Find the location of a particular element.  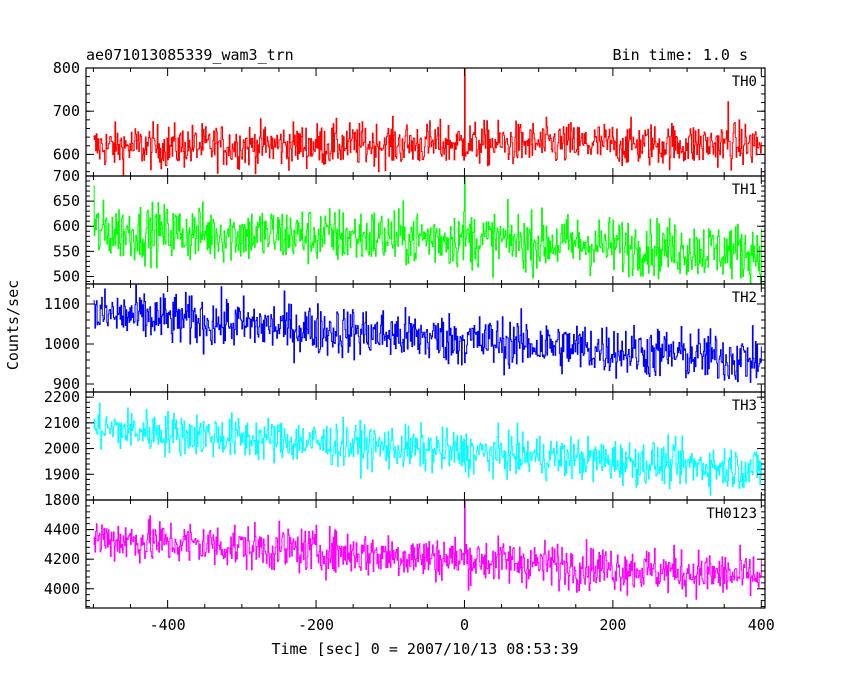

panel-label-th3: TH3 is located at coordinates (744, 406).